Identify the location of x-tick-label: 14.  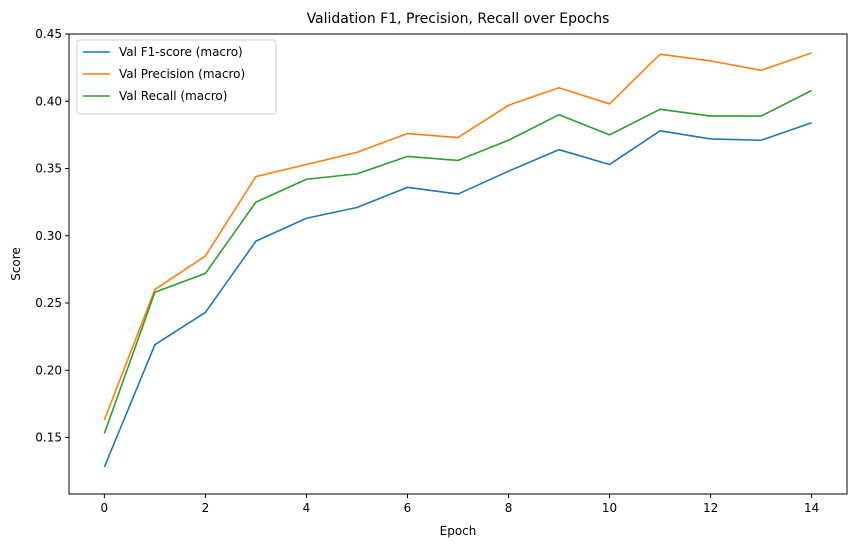
(811, 508).